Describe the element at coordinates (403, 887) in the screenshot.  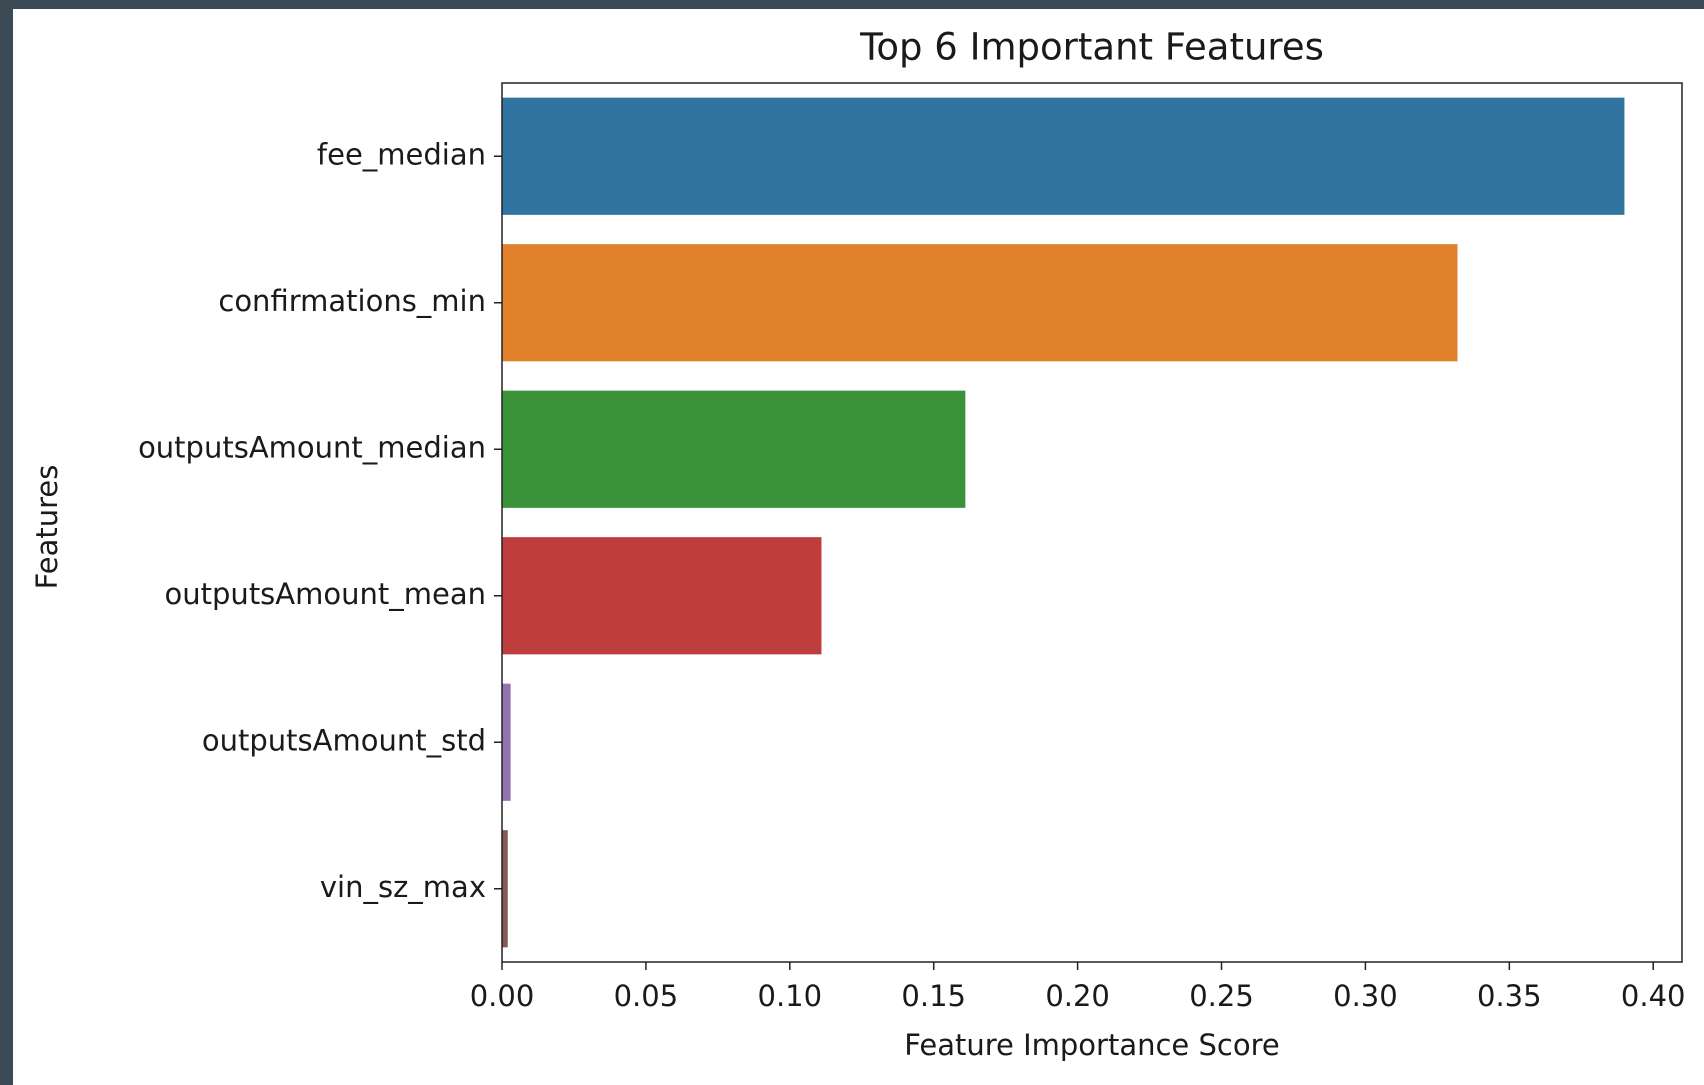
I see `y-tick-label: vin_sz_max` at that location.